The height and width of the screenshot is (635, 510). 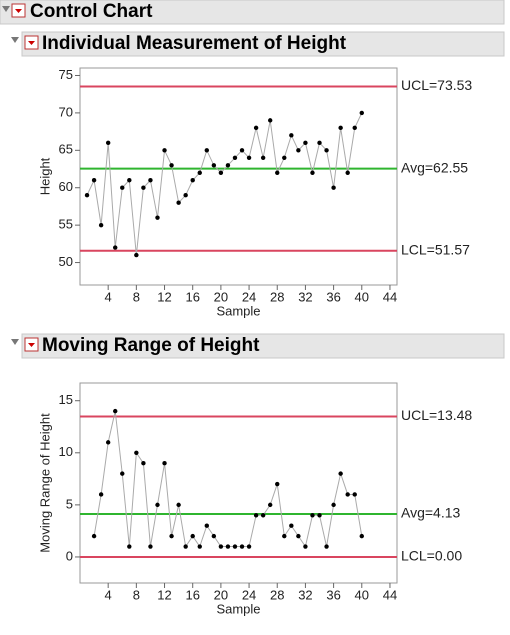 What do you see at coordinates (66, 186) in the screenshot?
I see `y-tick-label: 60` at bounding box center [66, 186].